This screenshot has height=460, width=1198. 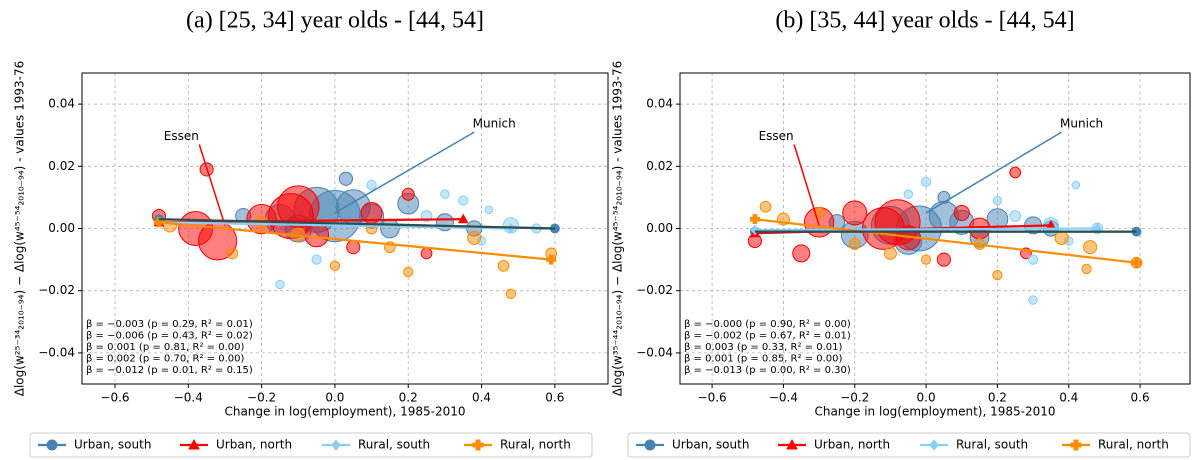 What do you see at coordinates (169, 324) in the screenshot?
I see `stat-text: β = −0.003 (p = 0.29, R² = 0.01)` at bounding box center [169, 324].